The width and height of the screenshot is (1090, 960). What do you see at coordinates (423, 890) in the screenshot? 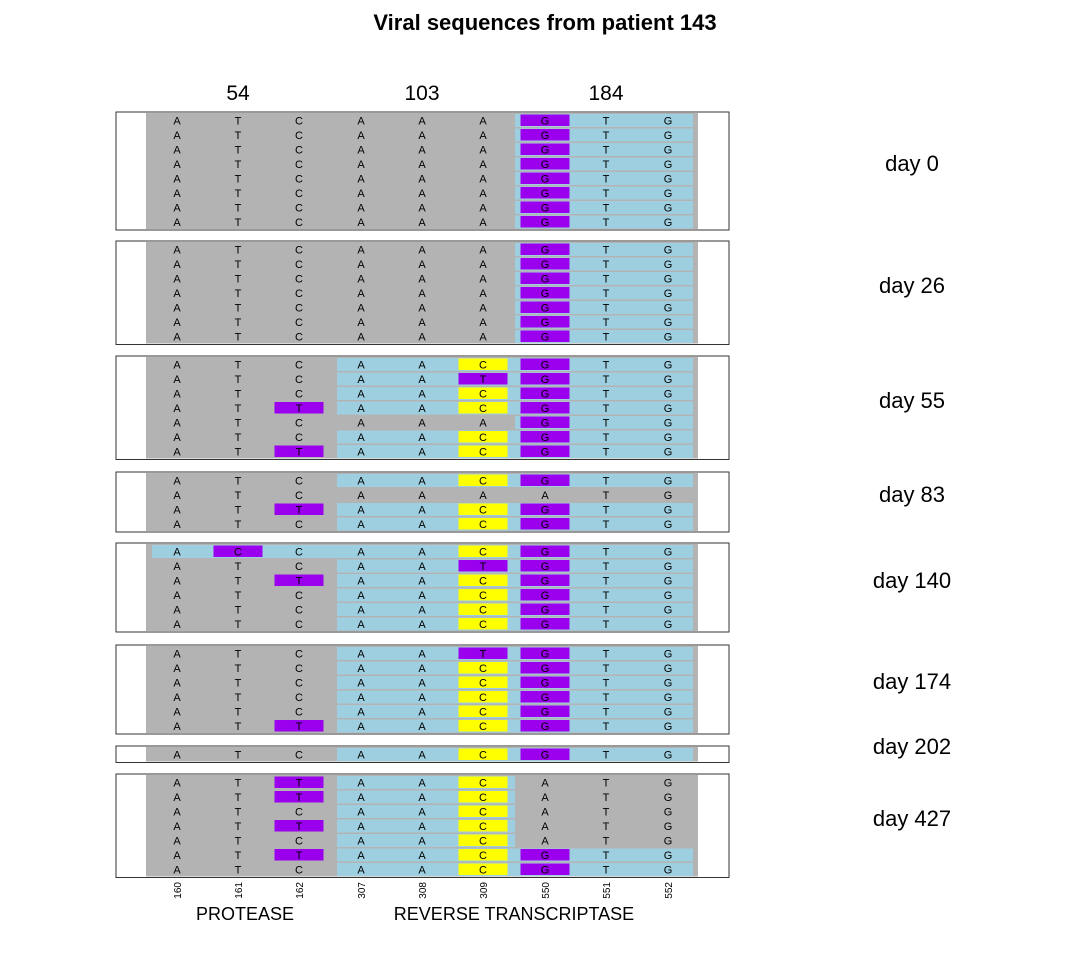
I see `position-label-308: 308` at bounding box center [423, 890].